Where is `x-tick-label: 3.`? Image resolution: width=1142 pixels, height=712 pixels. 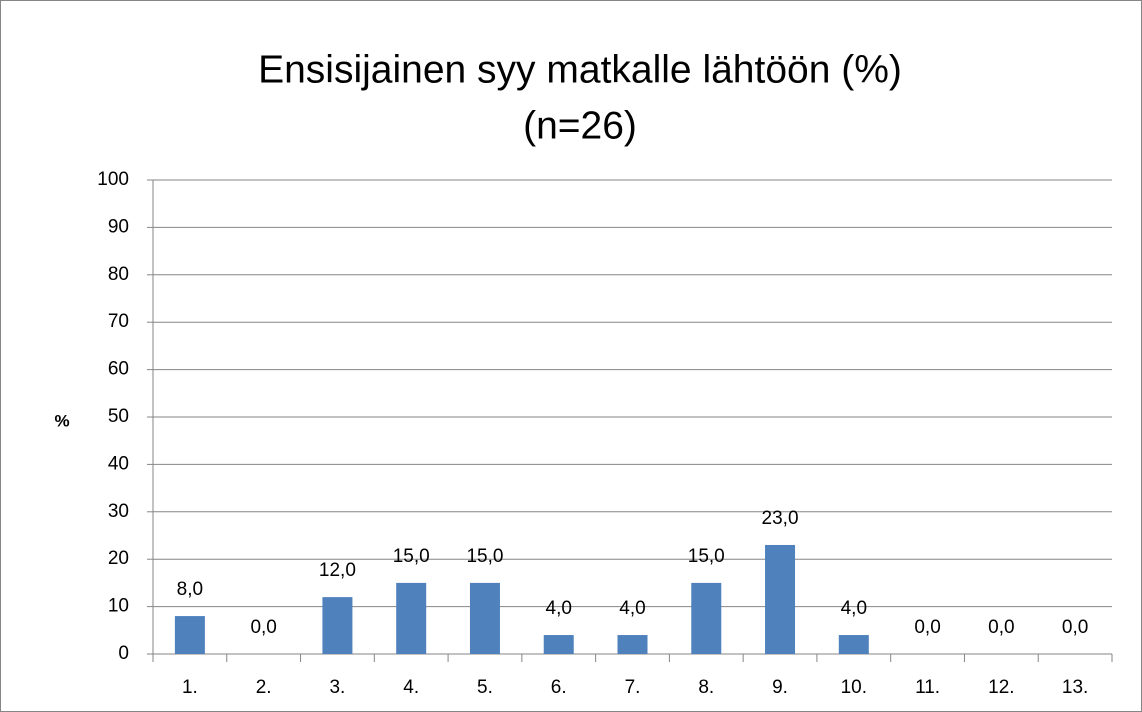 x-tick-label: 3. is located at coordinates (337, 687).